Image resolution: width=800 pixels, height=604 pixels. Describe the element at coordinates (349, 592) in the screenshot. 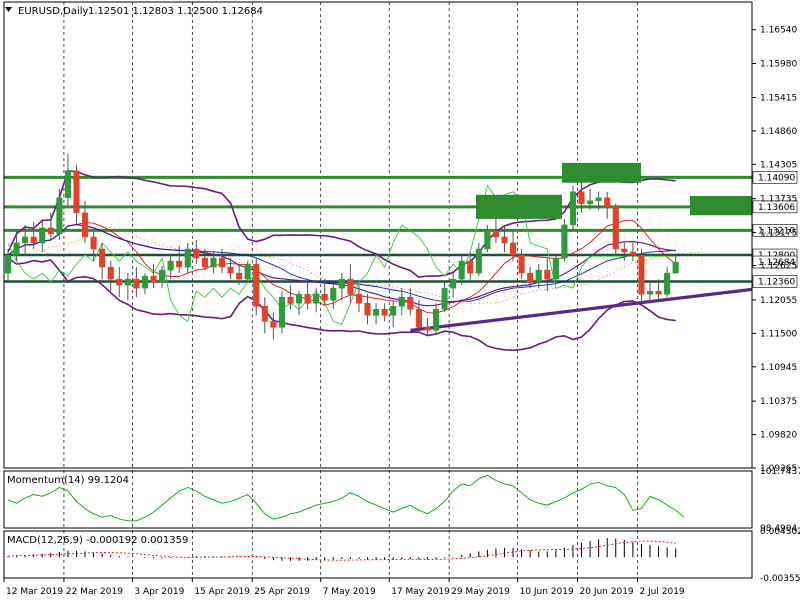

I see `x-tick-label: 7 May 2019` at that location.